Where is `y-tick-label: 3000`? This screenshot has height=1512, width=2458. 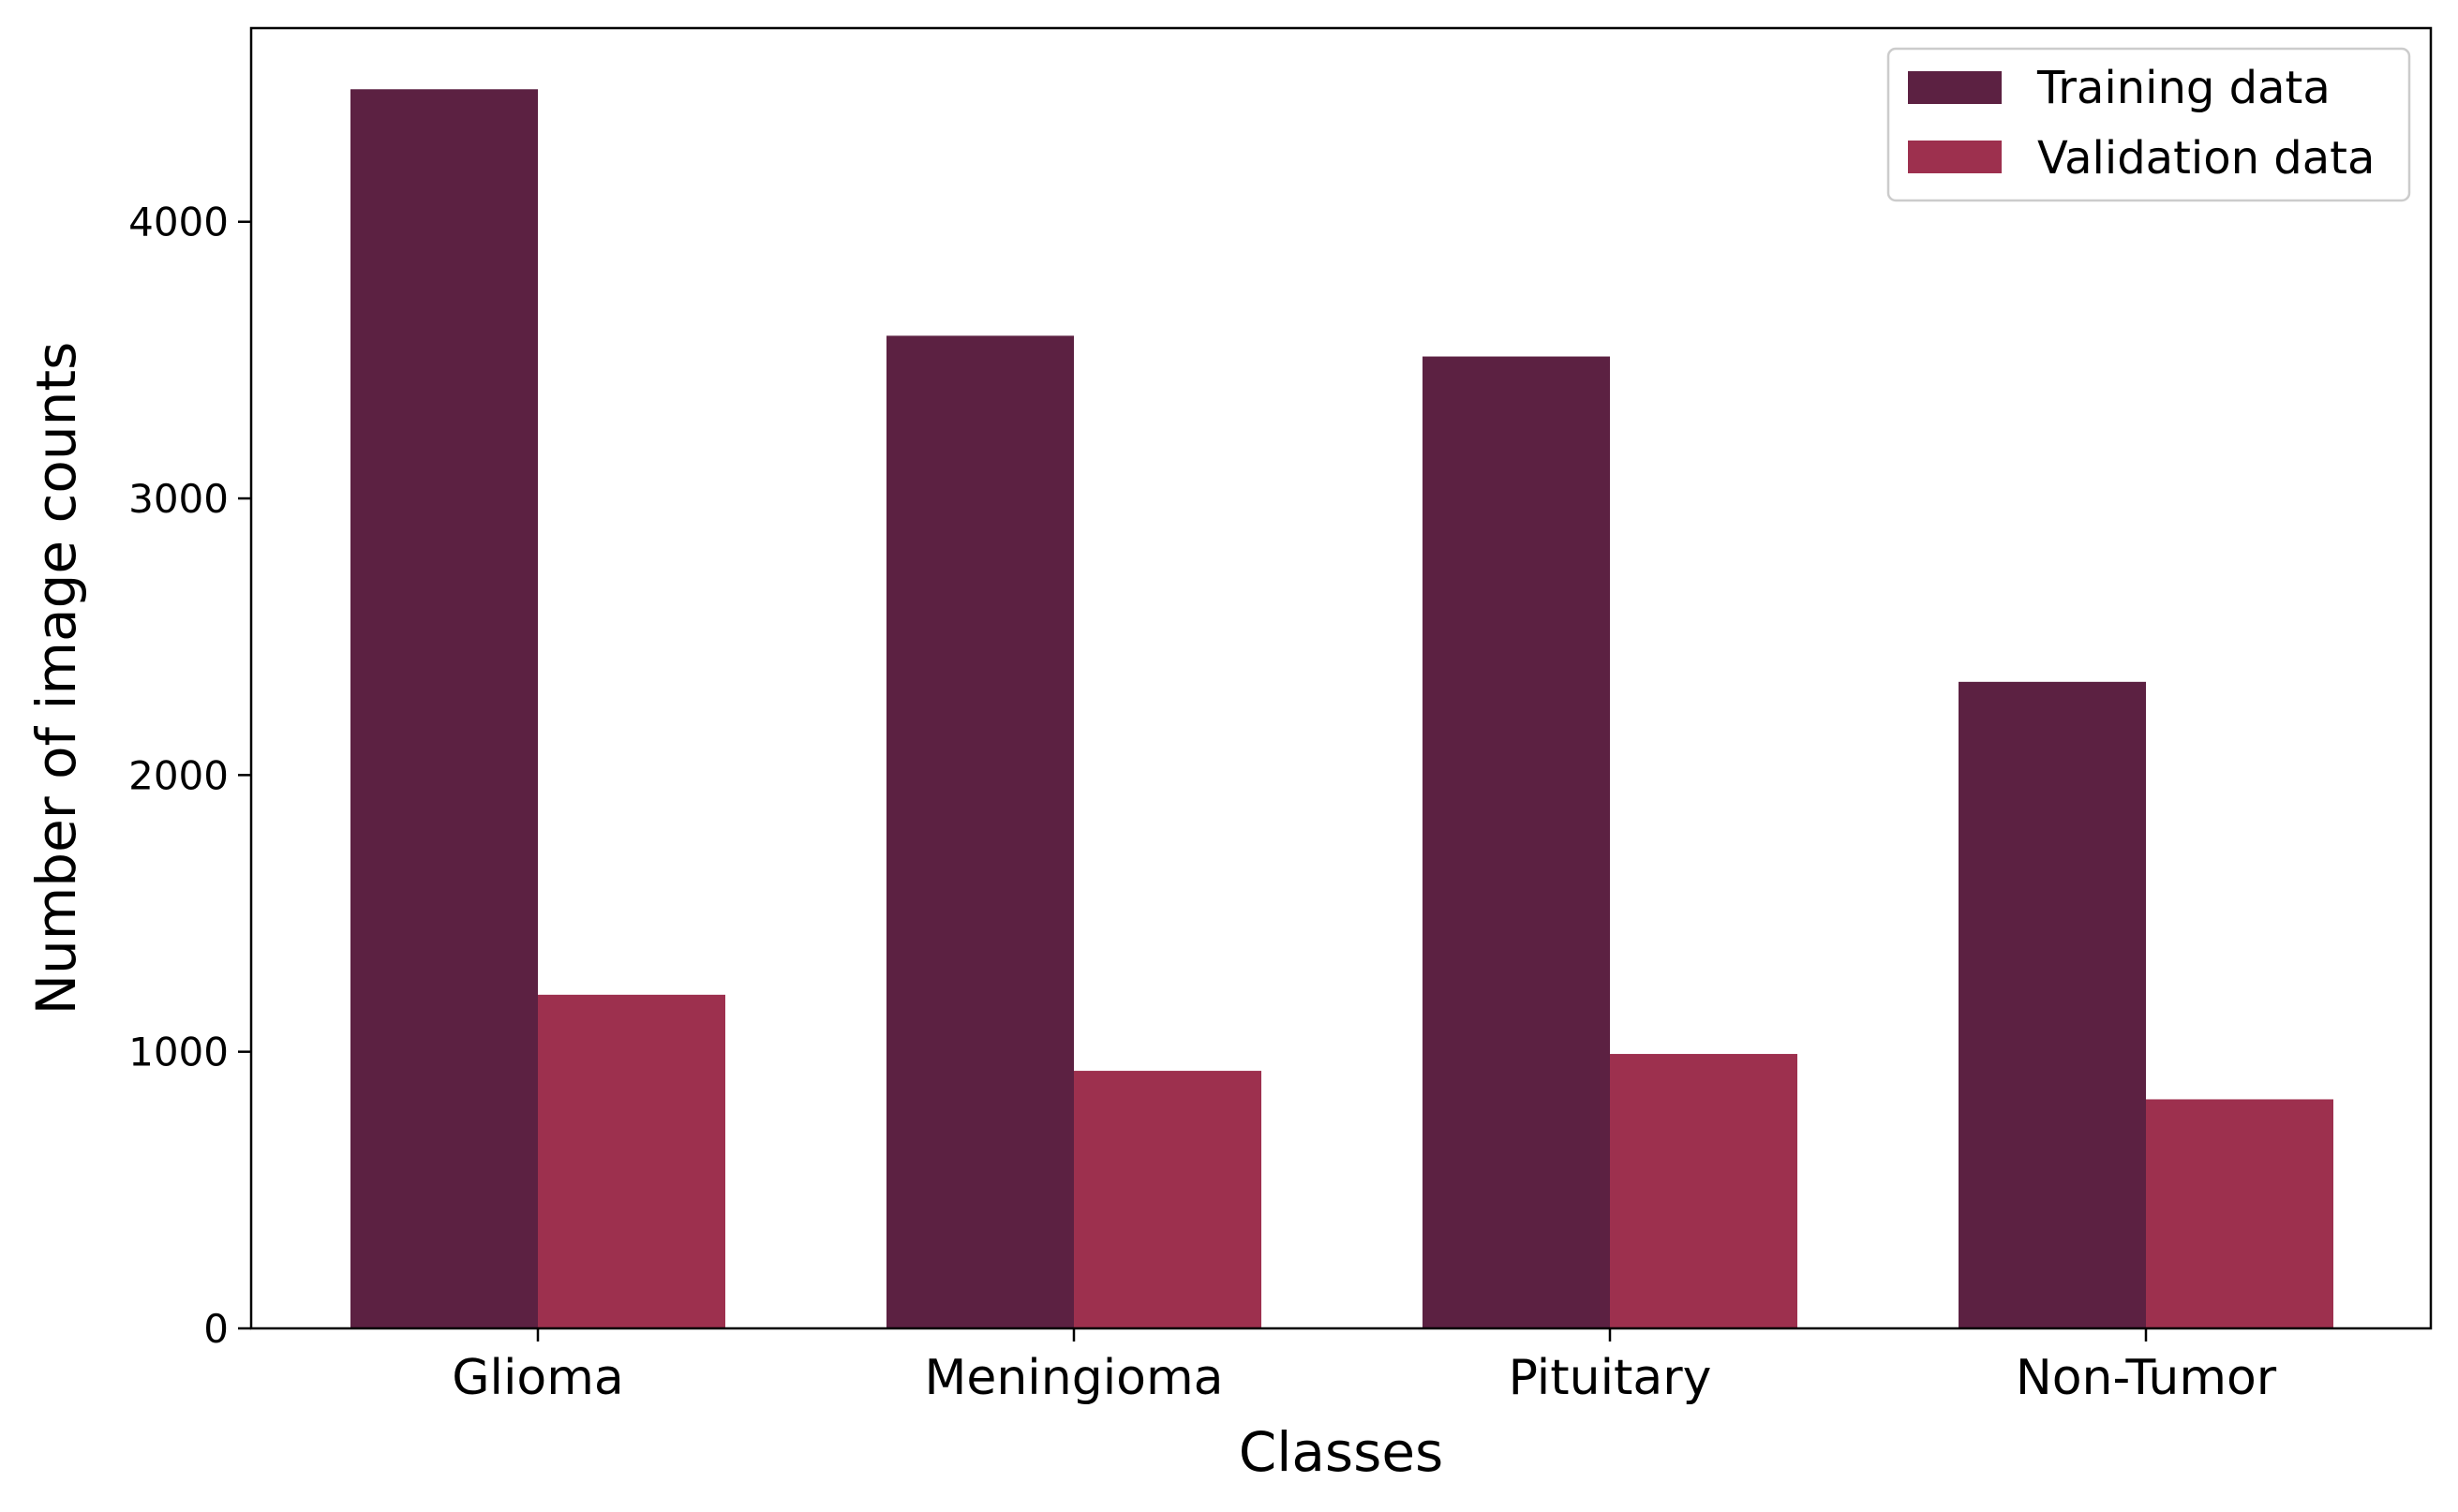
y-tick-label: 3000 is located at coordinates (178, 499).